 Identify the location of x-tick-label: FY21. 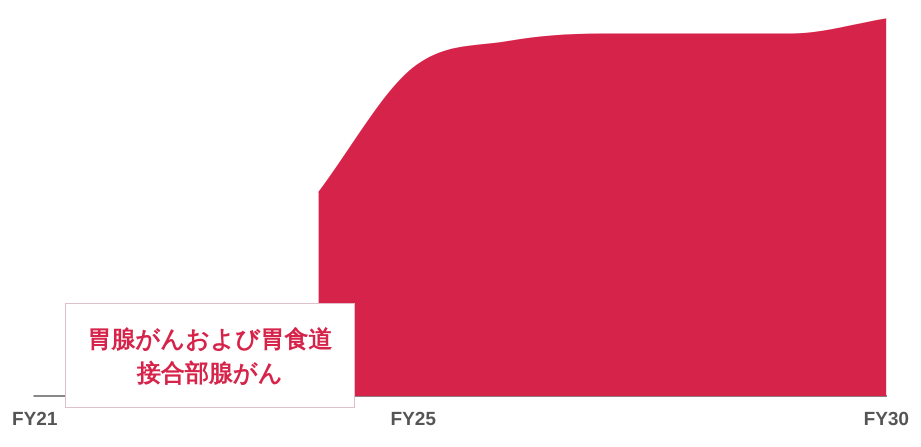
(35, 419).